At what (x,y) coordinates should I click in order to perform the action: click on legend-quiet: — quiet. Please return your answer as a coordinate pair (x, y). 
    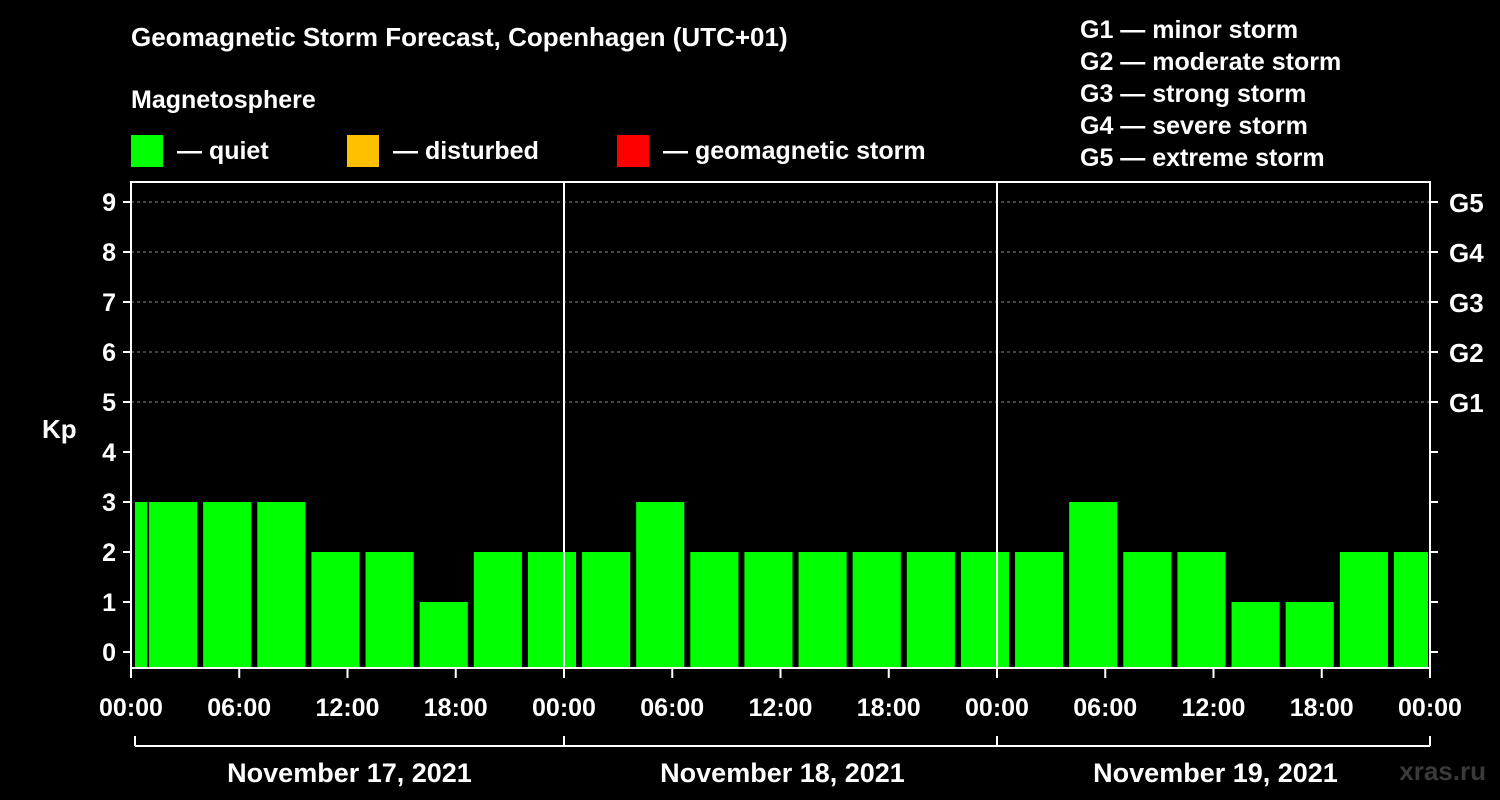
    Looking at the image, I should click on (200, 151).